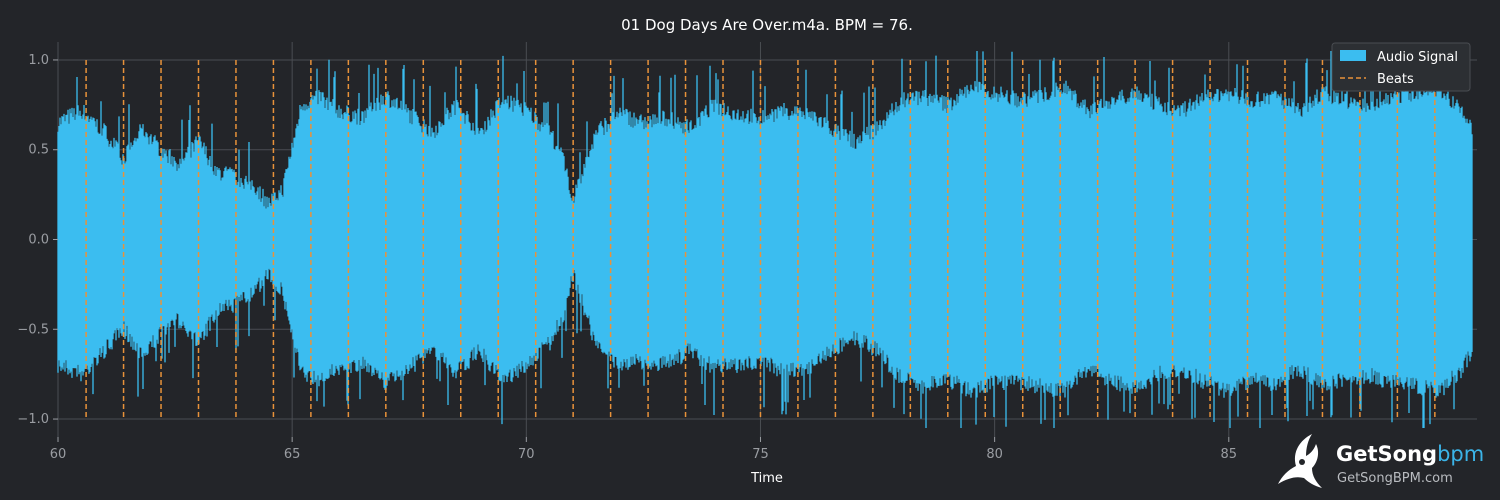 The width and height of the screenshot is (1500, 500). What do you see at coordinates (33, 329) in the screenshot?
I see `y-tick-label: −0.5` at bounding box center [33, 329].